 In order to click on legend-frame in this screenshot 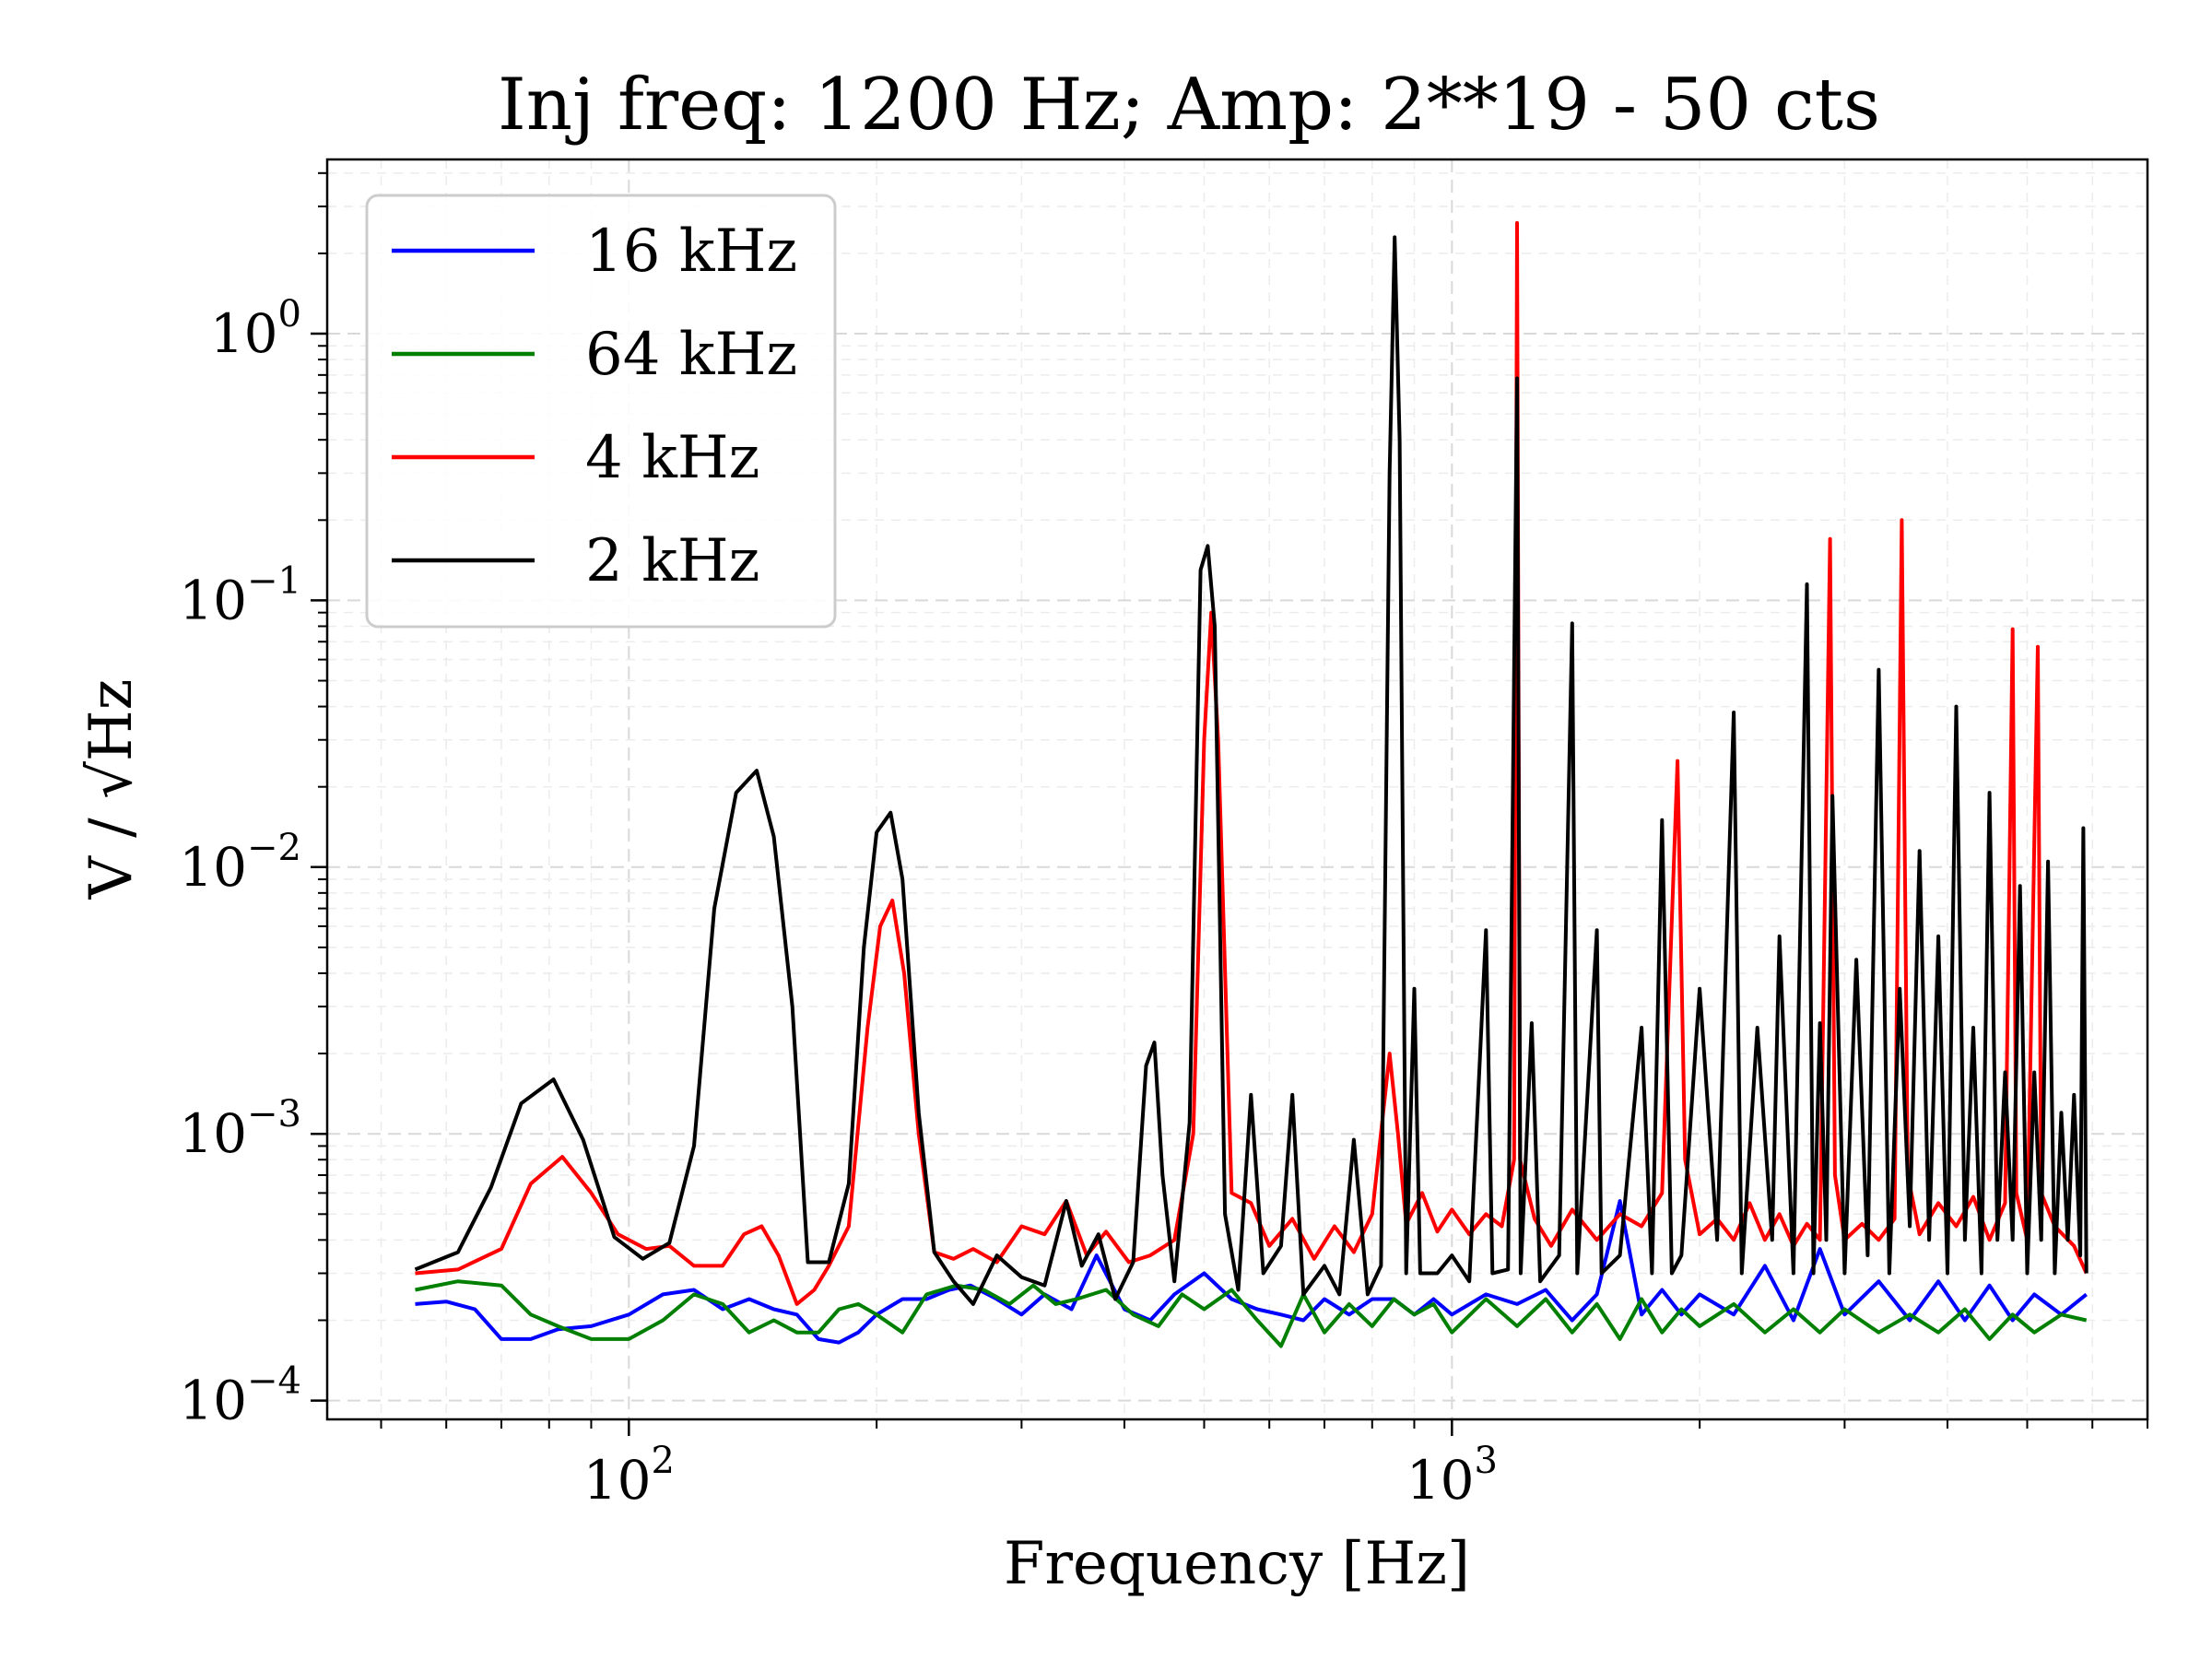, I will do `click(601, 411)`.